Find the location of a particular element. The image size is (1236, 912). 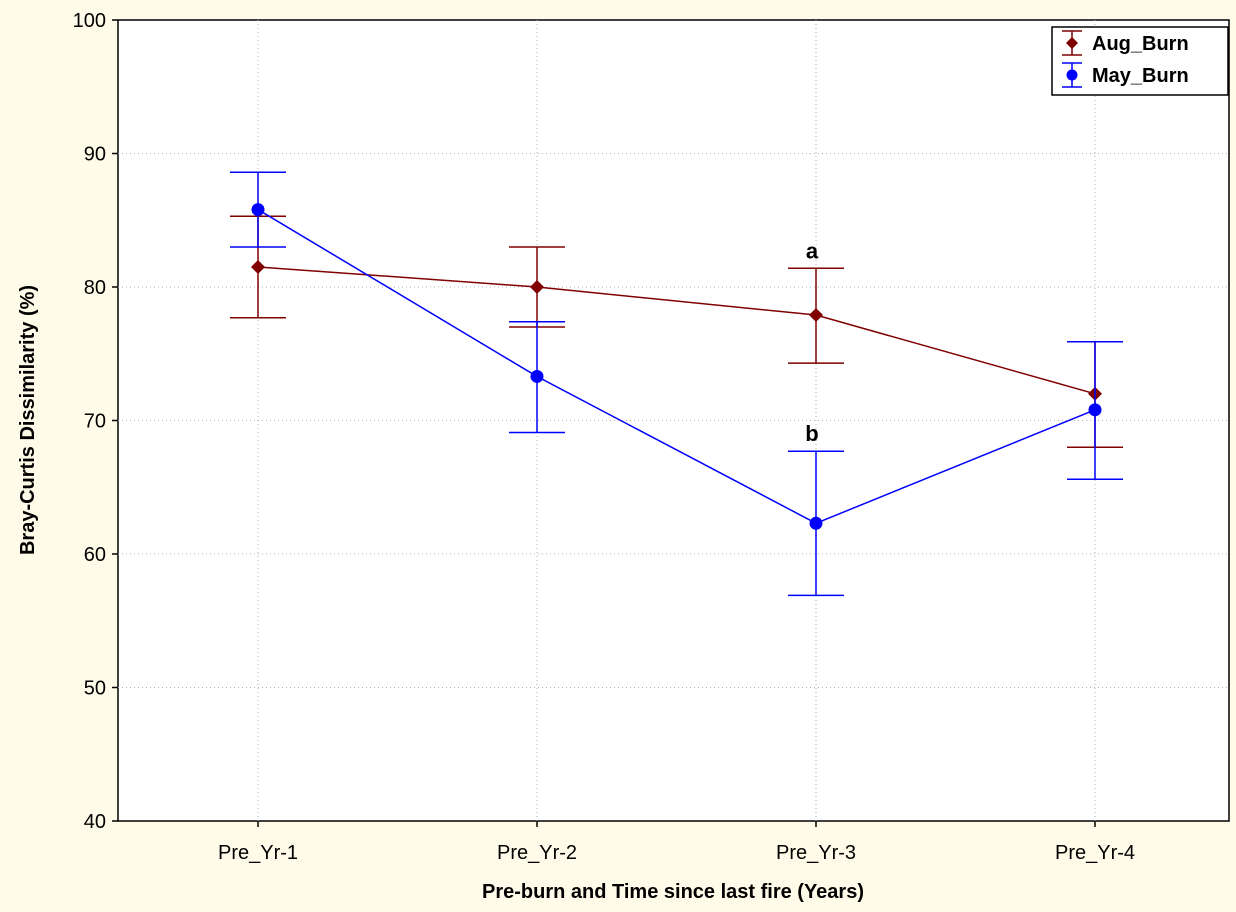

legend-item-aug-burn: Aug_Burn is located at coordinates (1125, 43).